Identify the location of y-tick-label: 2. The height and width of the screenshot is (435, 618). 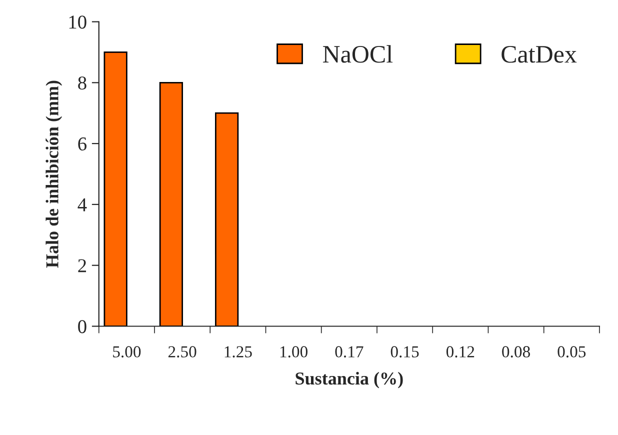
(82, 265).